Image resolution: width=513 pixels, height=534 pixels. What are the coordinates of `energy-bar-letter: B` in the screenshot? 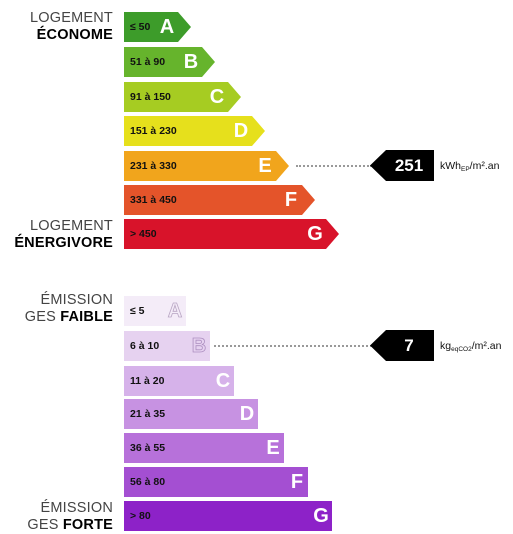 It's located at (191, 62).